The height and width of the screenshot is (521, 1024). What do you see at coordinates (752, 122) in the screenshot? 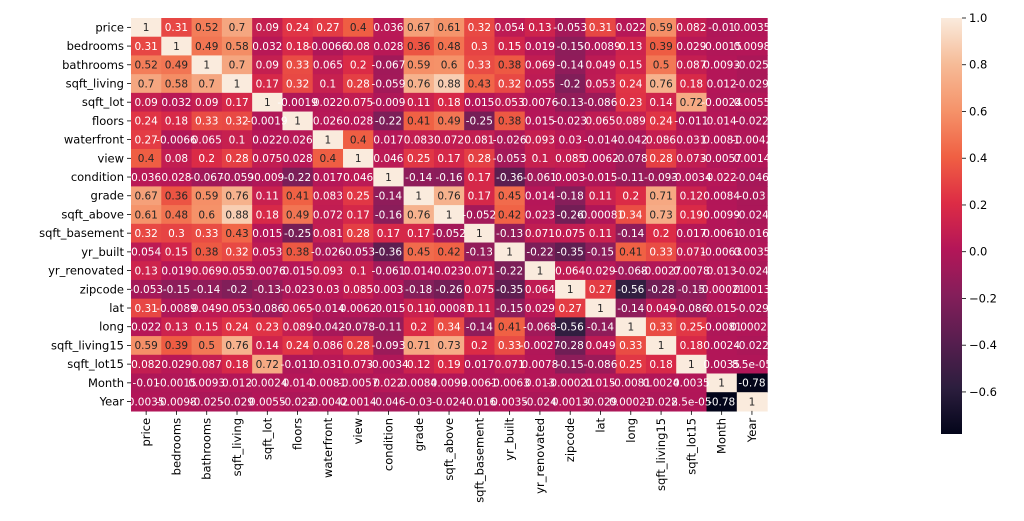
I see `cell-value-label: -0.022` at bounding box center [752, 122].